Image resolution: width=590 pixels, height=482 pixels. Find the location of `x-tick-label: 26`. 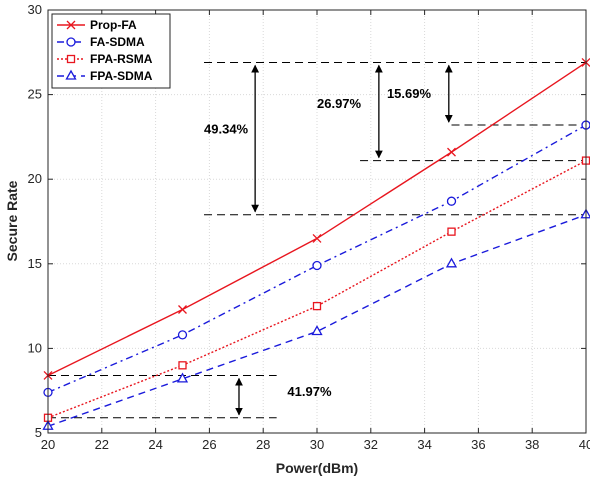

x-tick-label: 26 is located at coordinates (209, 444).